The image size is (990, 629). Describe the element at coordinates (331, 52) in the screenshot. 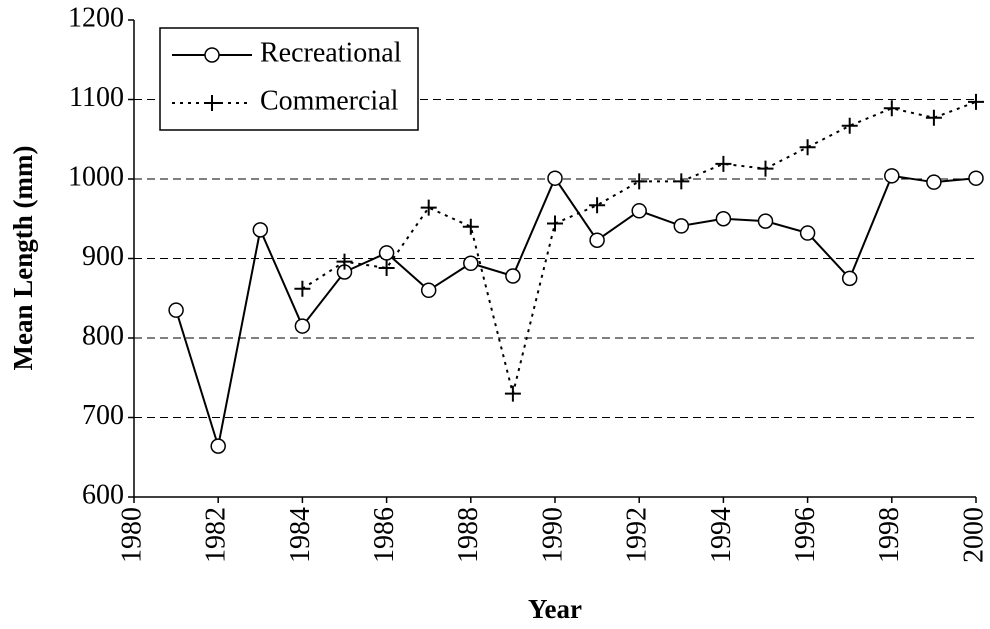

I see `legend-label: Recreational` at that location.